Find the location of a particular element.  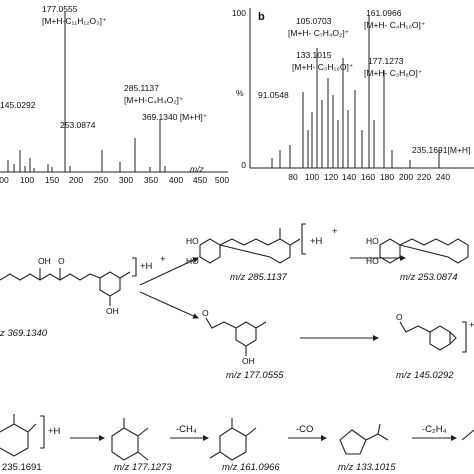

peak-label: [M+H- C₇H₄O₂]⁺ is located at coordinates (319, 33).